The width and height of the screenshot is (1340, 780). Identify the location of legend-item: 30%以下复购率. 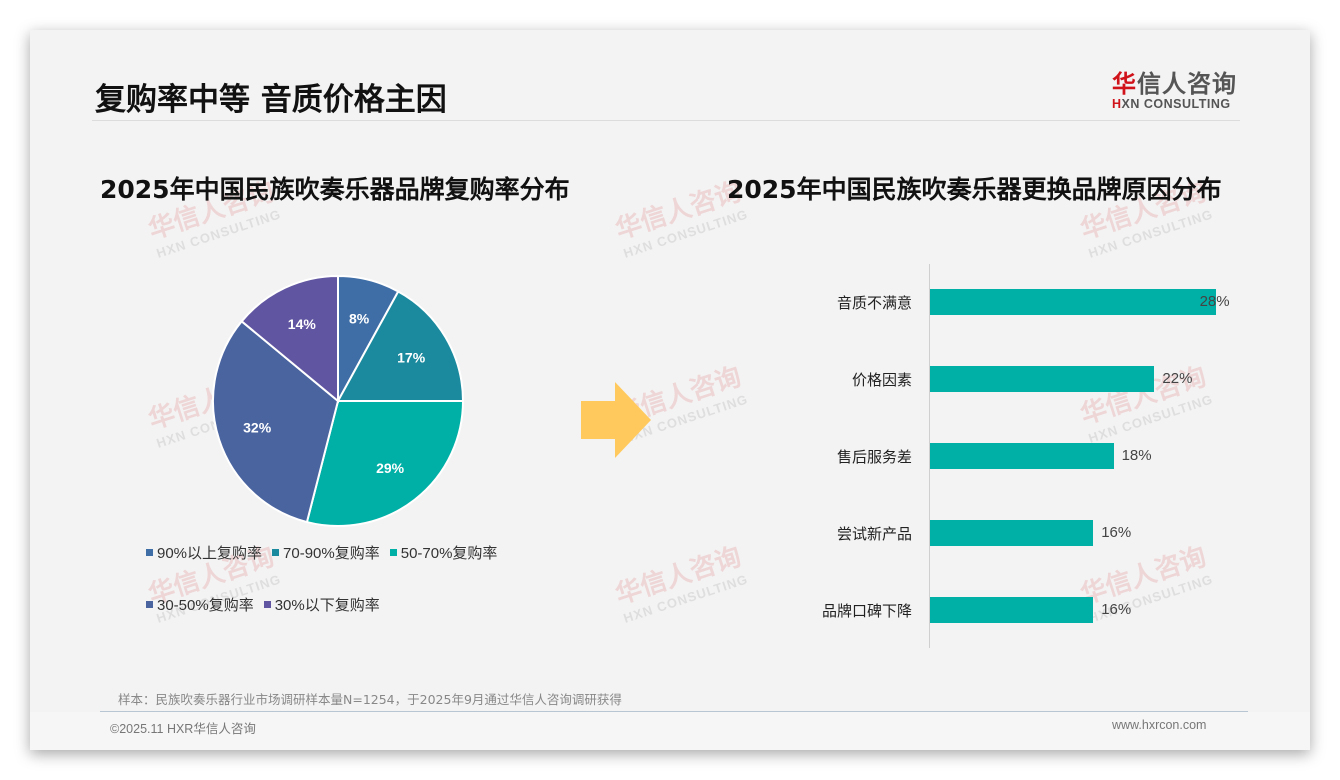
(321, 604).